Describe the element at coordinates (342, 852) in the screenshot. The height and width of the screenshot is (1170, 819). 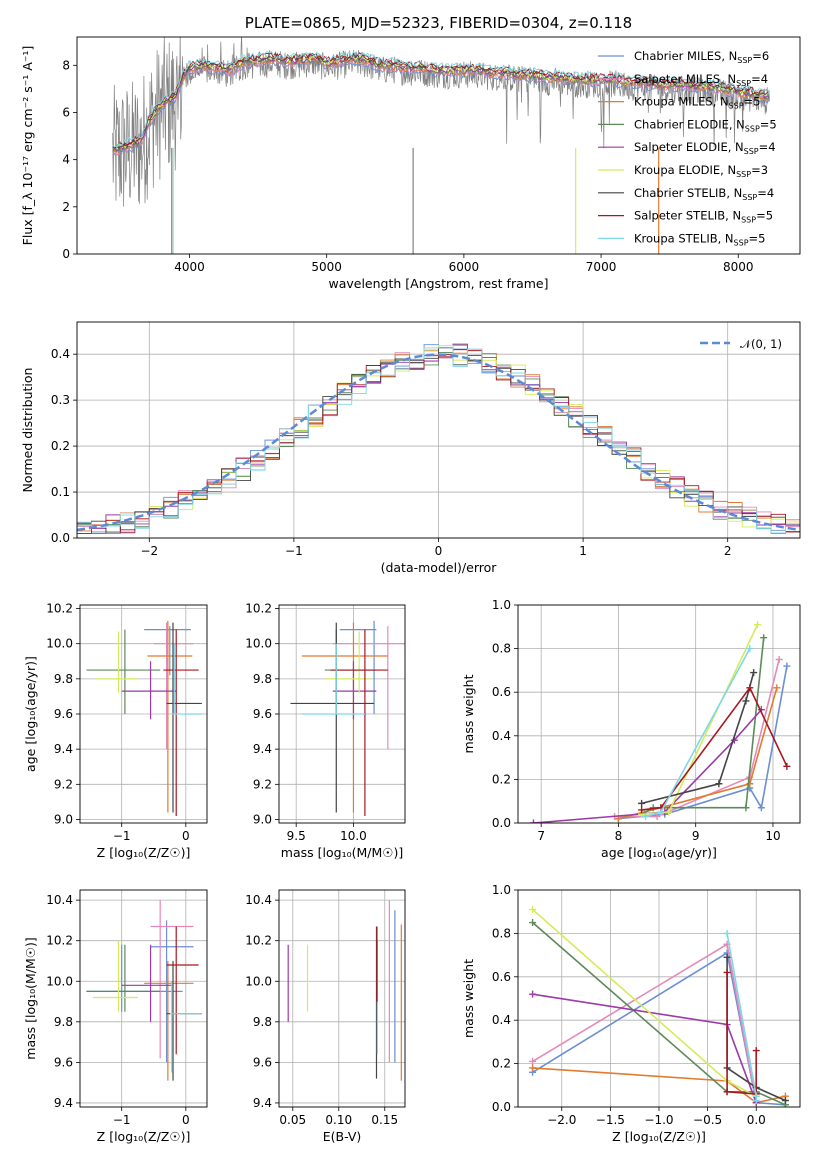
I see `x-axis-label: mass [log₁₀(M/M☉)]` at that location.